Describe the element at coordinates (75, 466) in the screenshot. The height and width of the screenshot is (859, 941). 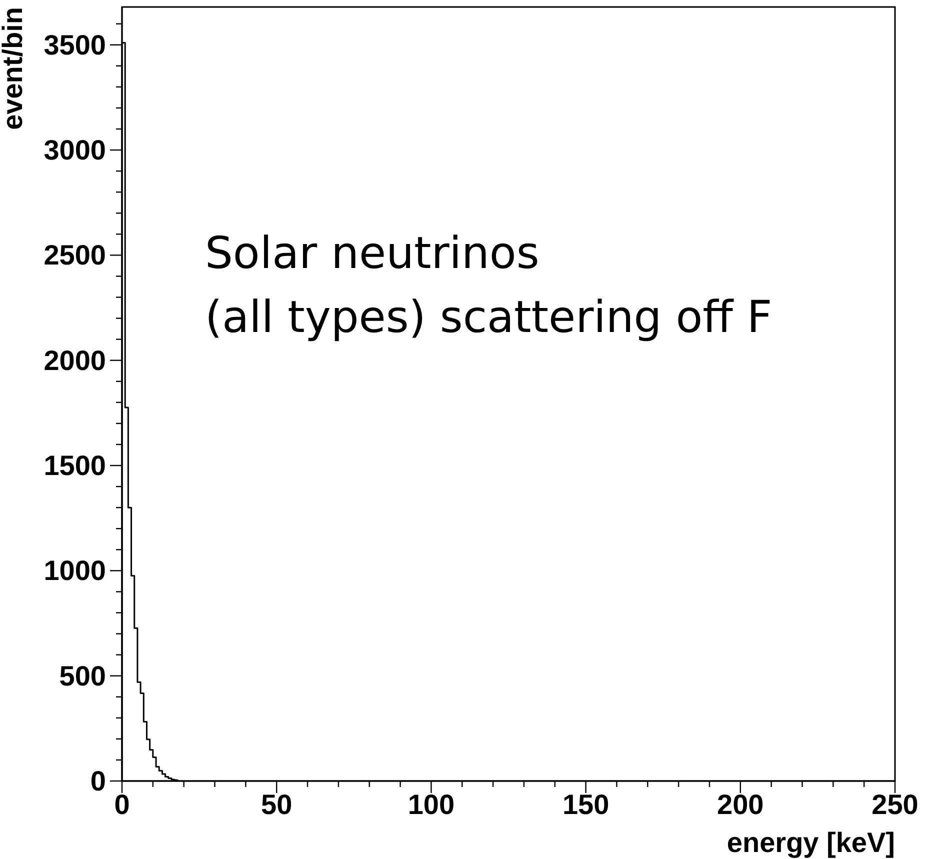
I see `y-tick-label: 1500` at that location.